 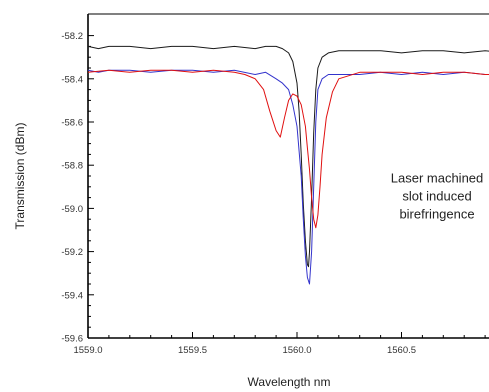 I want to click on y-ticks: -59.6 -59.4 -59.2 -59.0 -58.8 -58.6 -58.4 -58.2, so click(x=77, y=188).